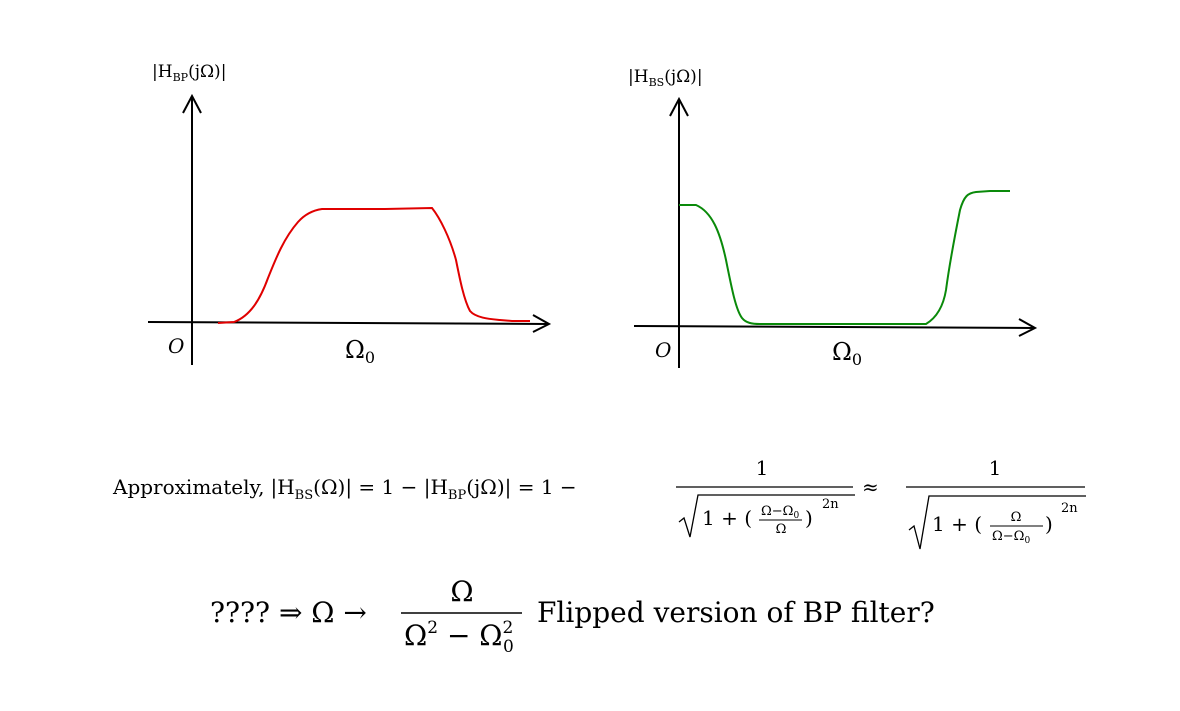  What do you see at coordinates (176, 346) in the screenshot?
I see `bp-origin-label: O` at bounding box center [176, 346].